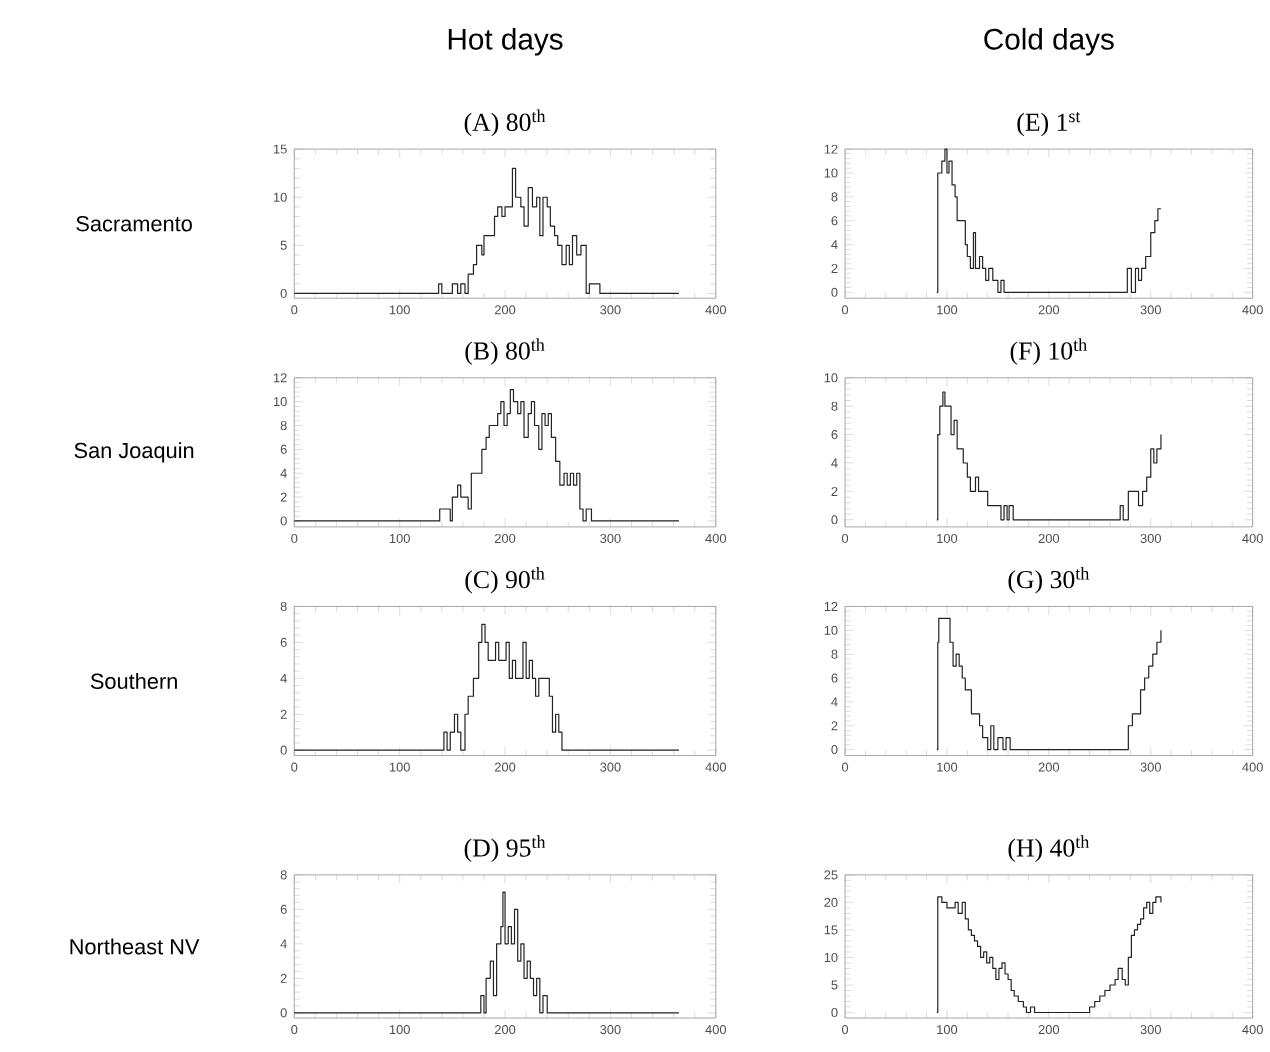 The width and height of the screenshot is (1270, 1052). I want to click on chart-title: (C) 90$^{th}$, so click(505, 580).